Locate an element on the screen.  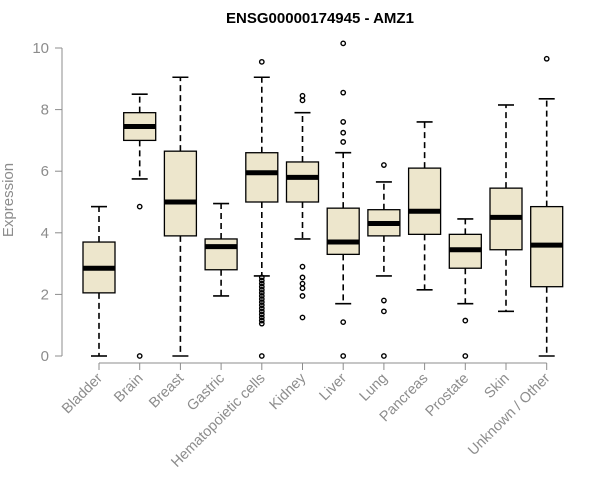
x-tick-label: Liver is located at coordinates (333, 387).